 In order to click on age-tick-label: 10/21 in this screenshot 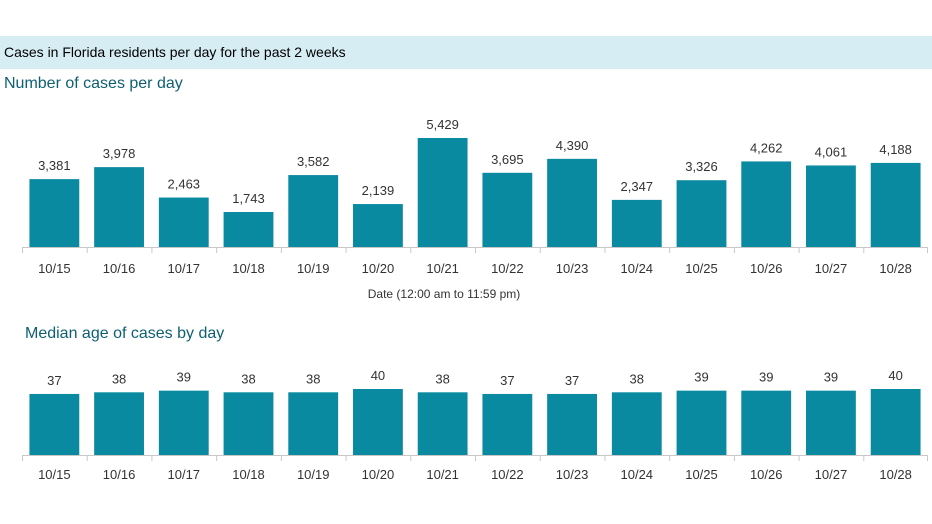, I will do `click(442, 474)`.